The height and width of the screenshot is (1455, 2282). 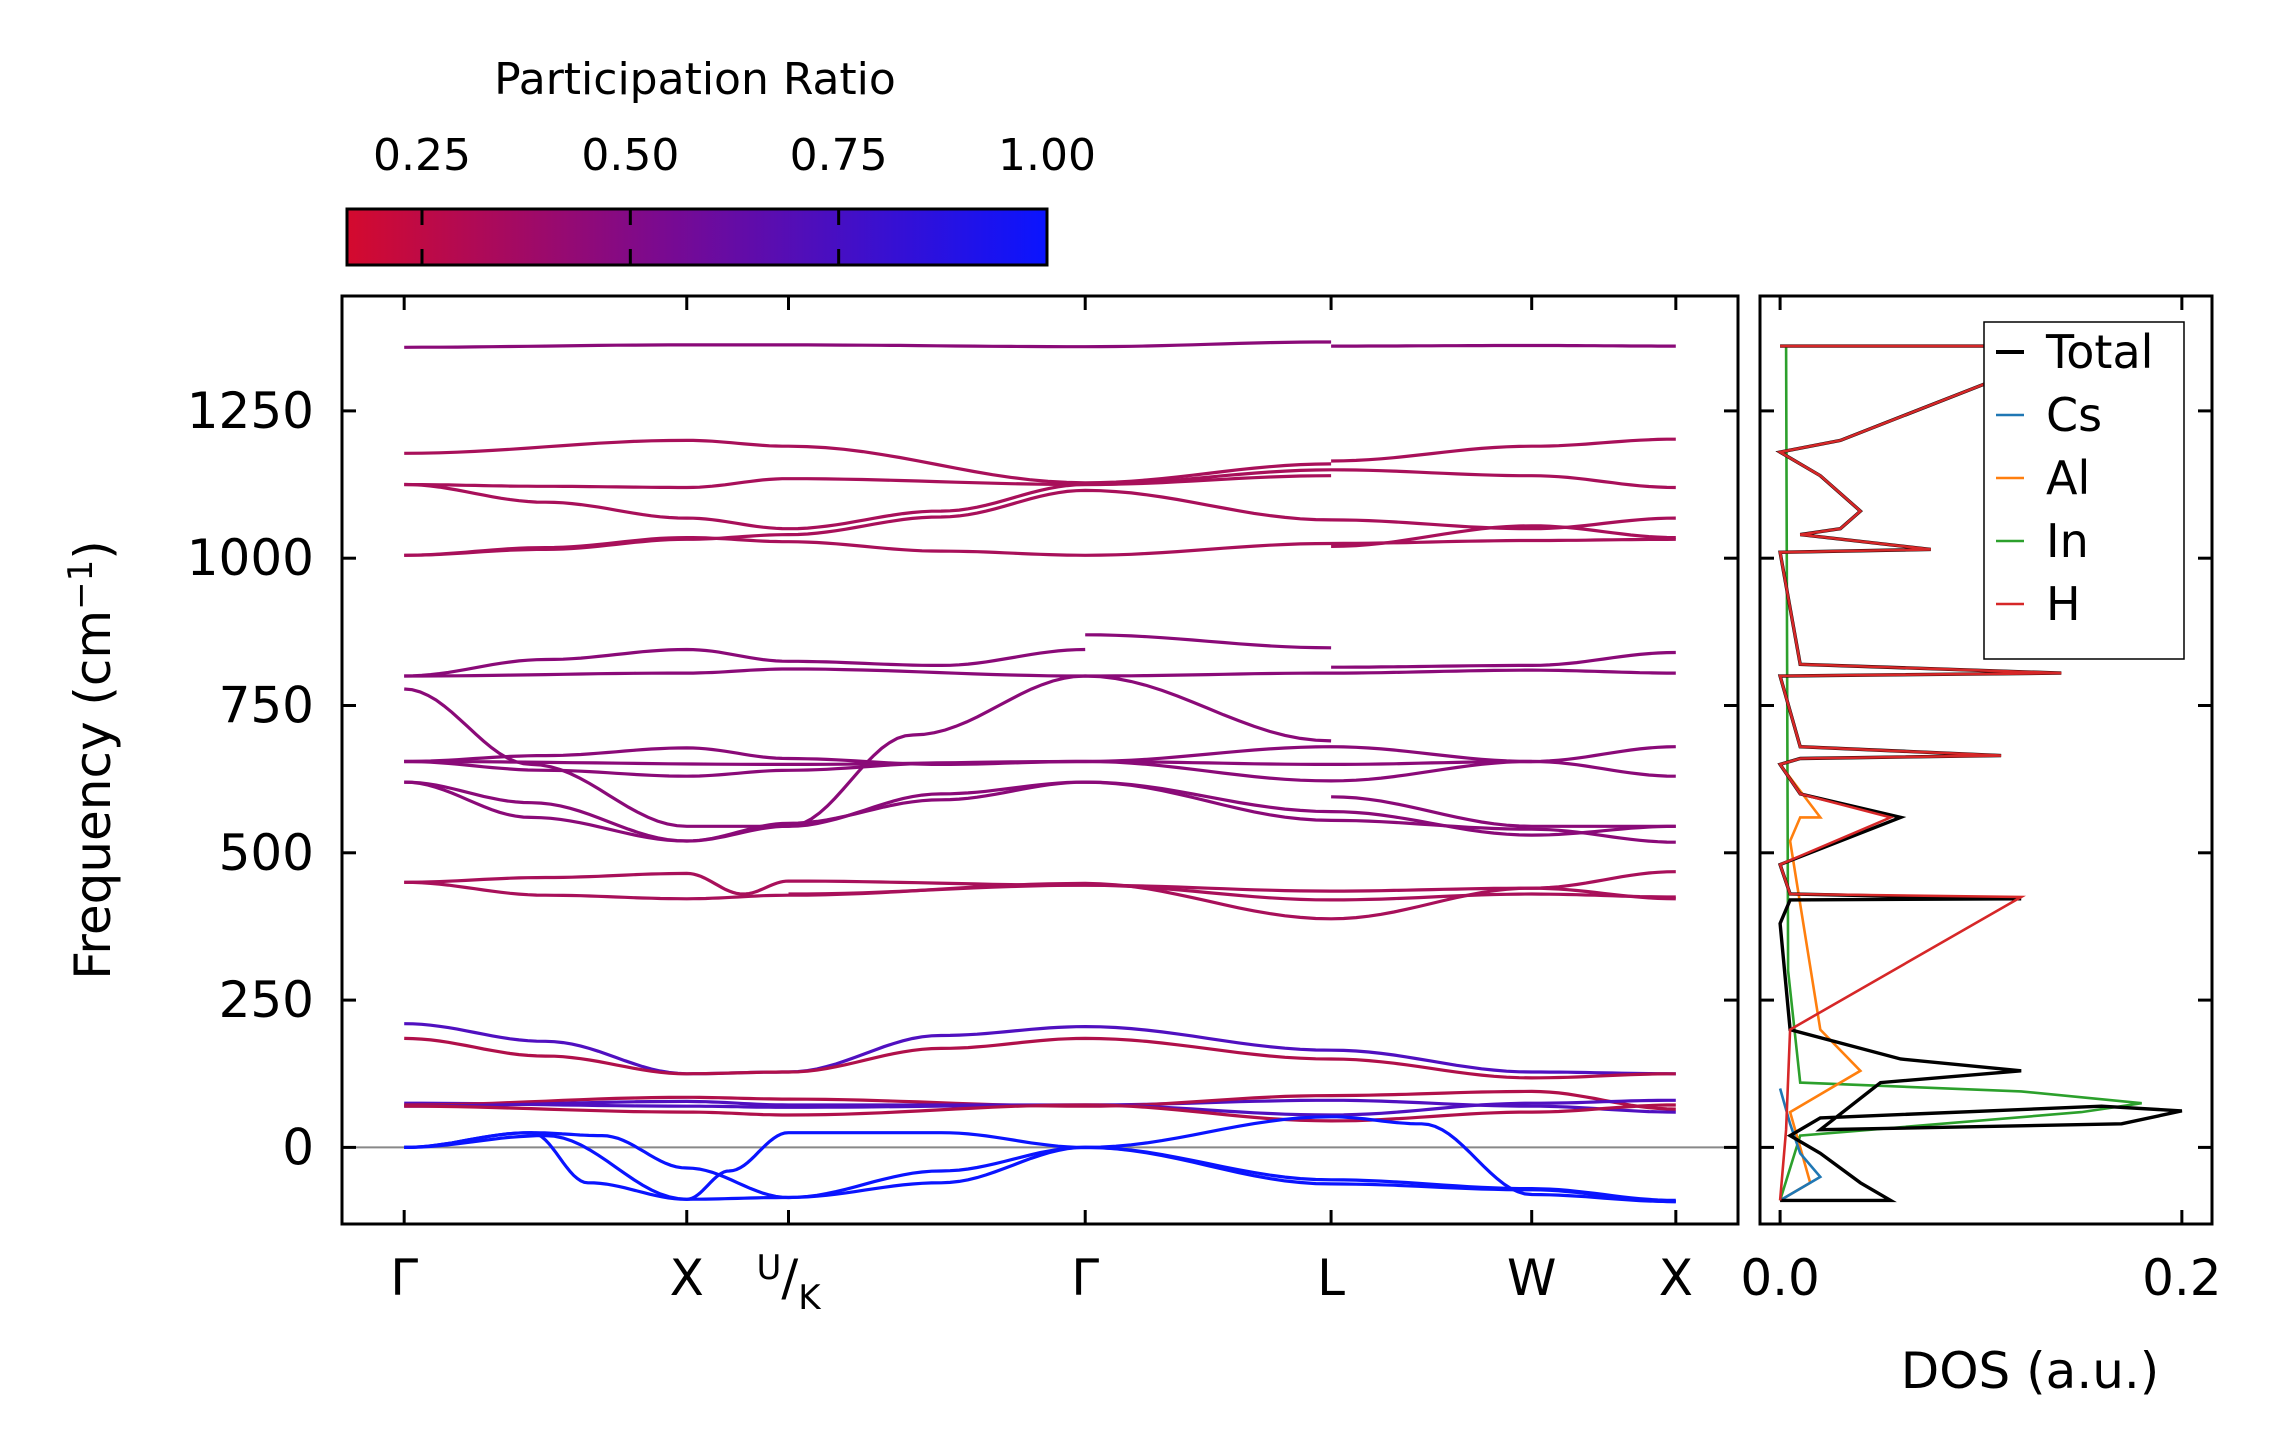 What do you see at coordinates (968, 762) in the screenshot?
I see `band-b655c` at bounding box center [968, 762].